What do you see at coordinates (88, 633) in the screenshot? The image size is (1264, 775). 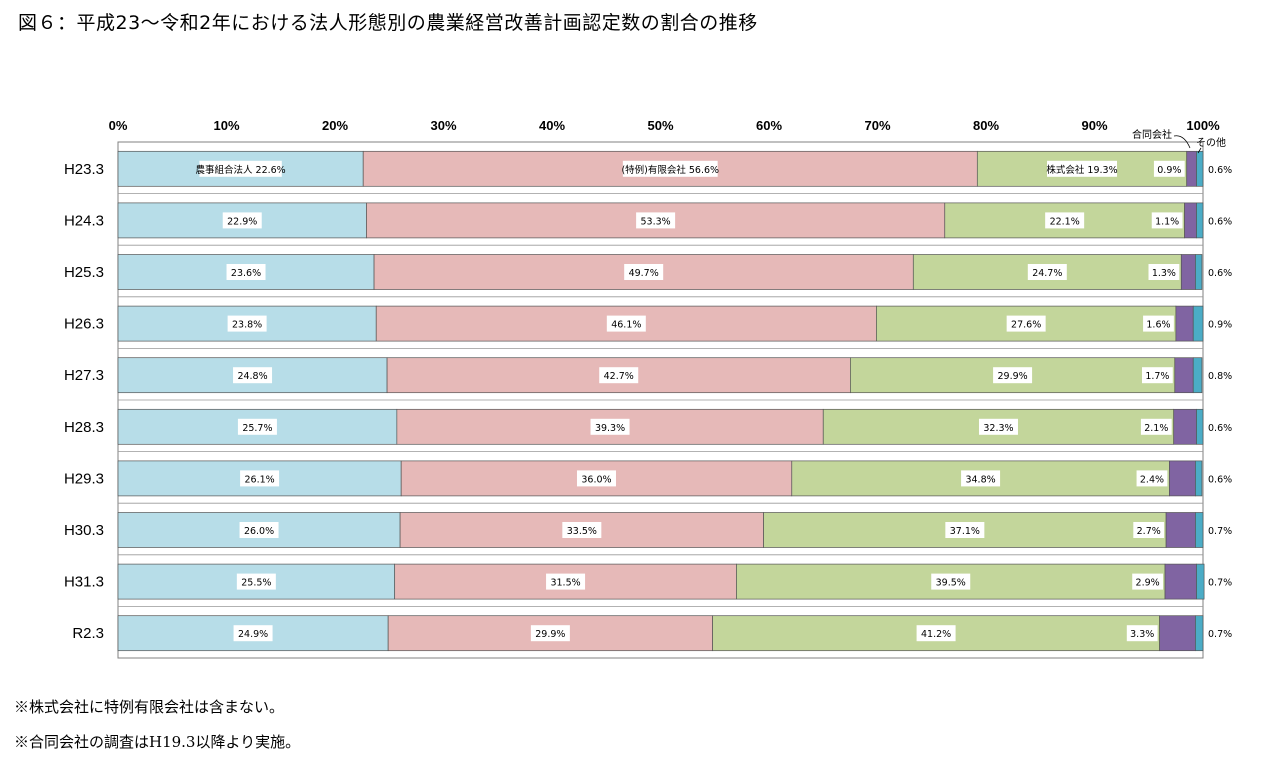 I see `category-label: R2.3` at bounding box center [88, 633].